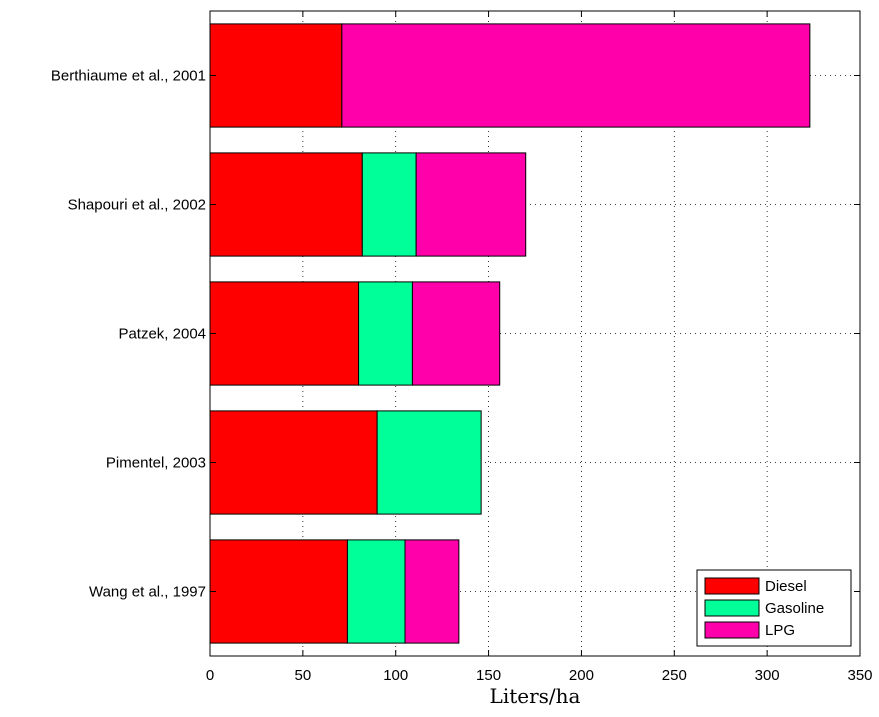  I want to click on x-tick-label: 100, so click(395, 675).